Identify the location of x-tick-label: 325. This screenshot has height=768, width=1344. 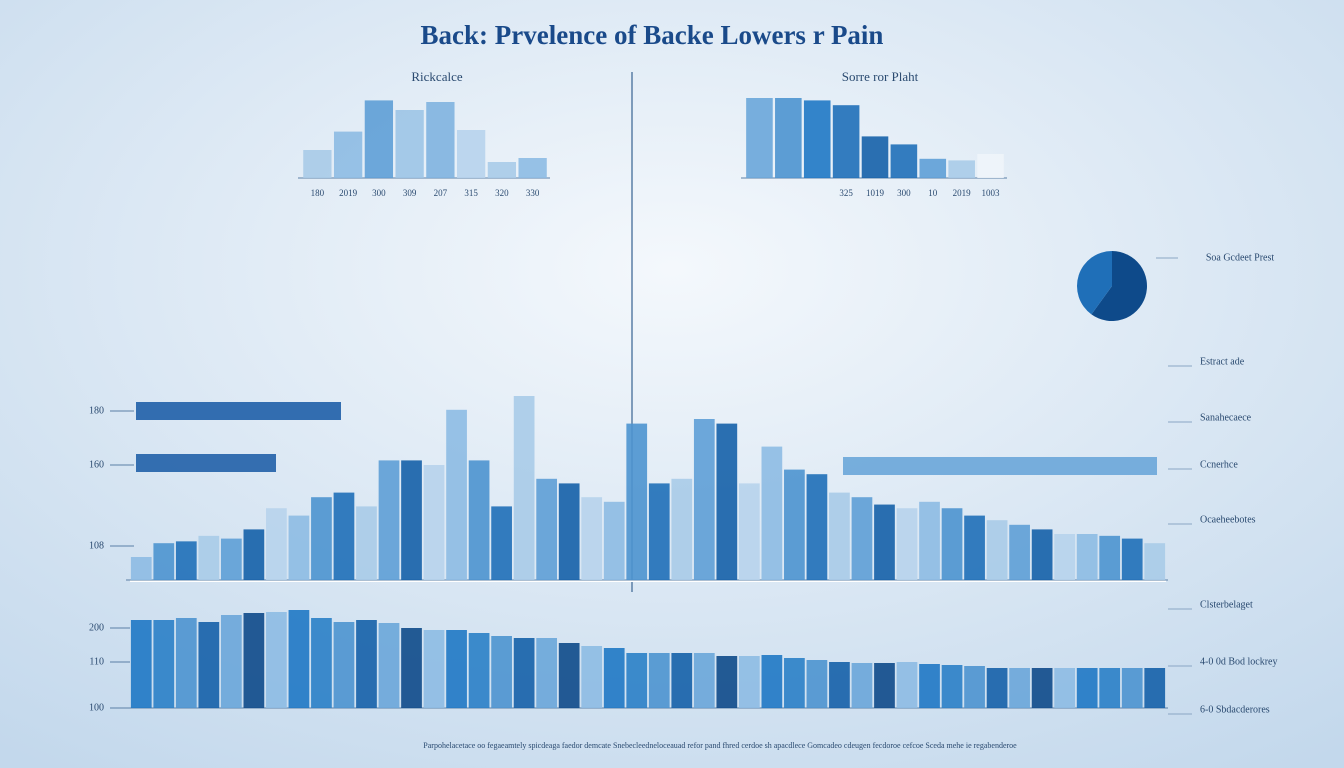
(846, 193).